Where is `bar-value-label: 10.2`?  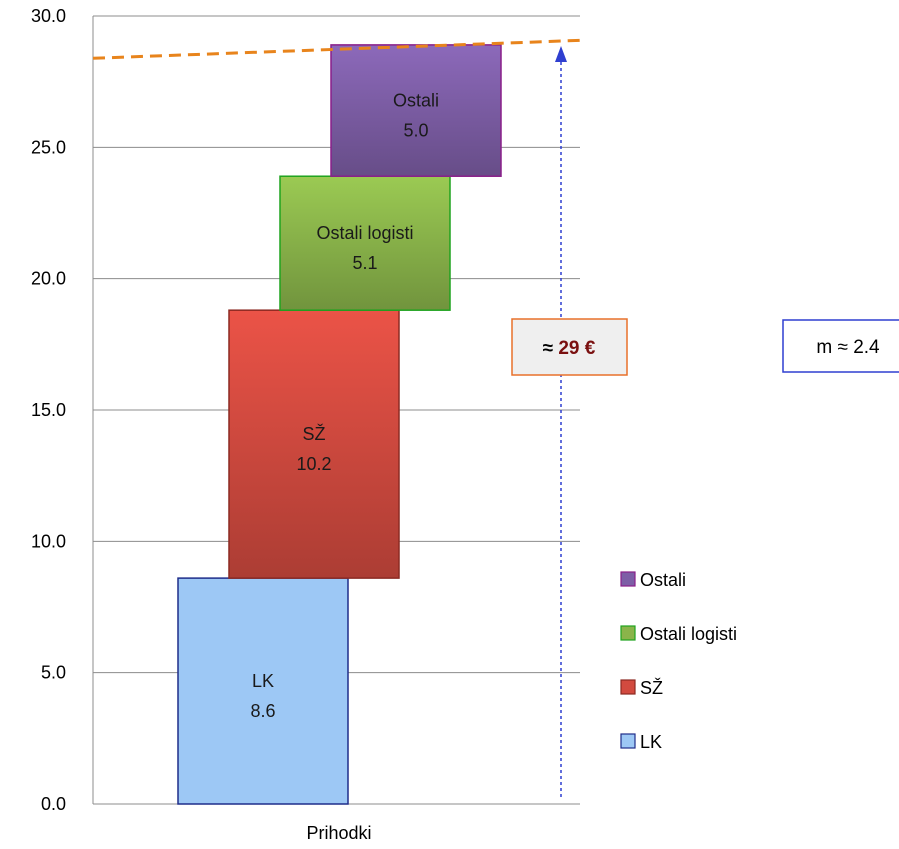
bar-value-label: 10.2 is located at coordinates (313, 464).